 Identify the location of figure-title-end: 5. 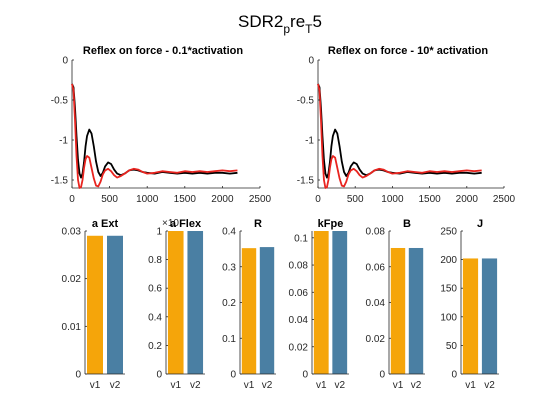
(317, 21).